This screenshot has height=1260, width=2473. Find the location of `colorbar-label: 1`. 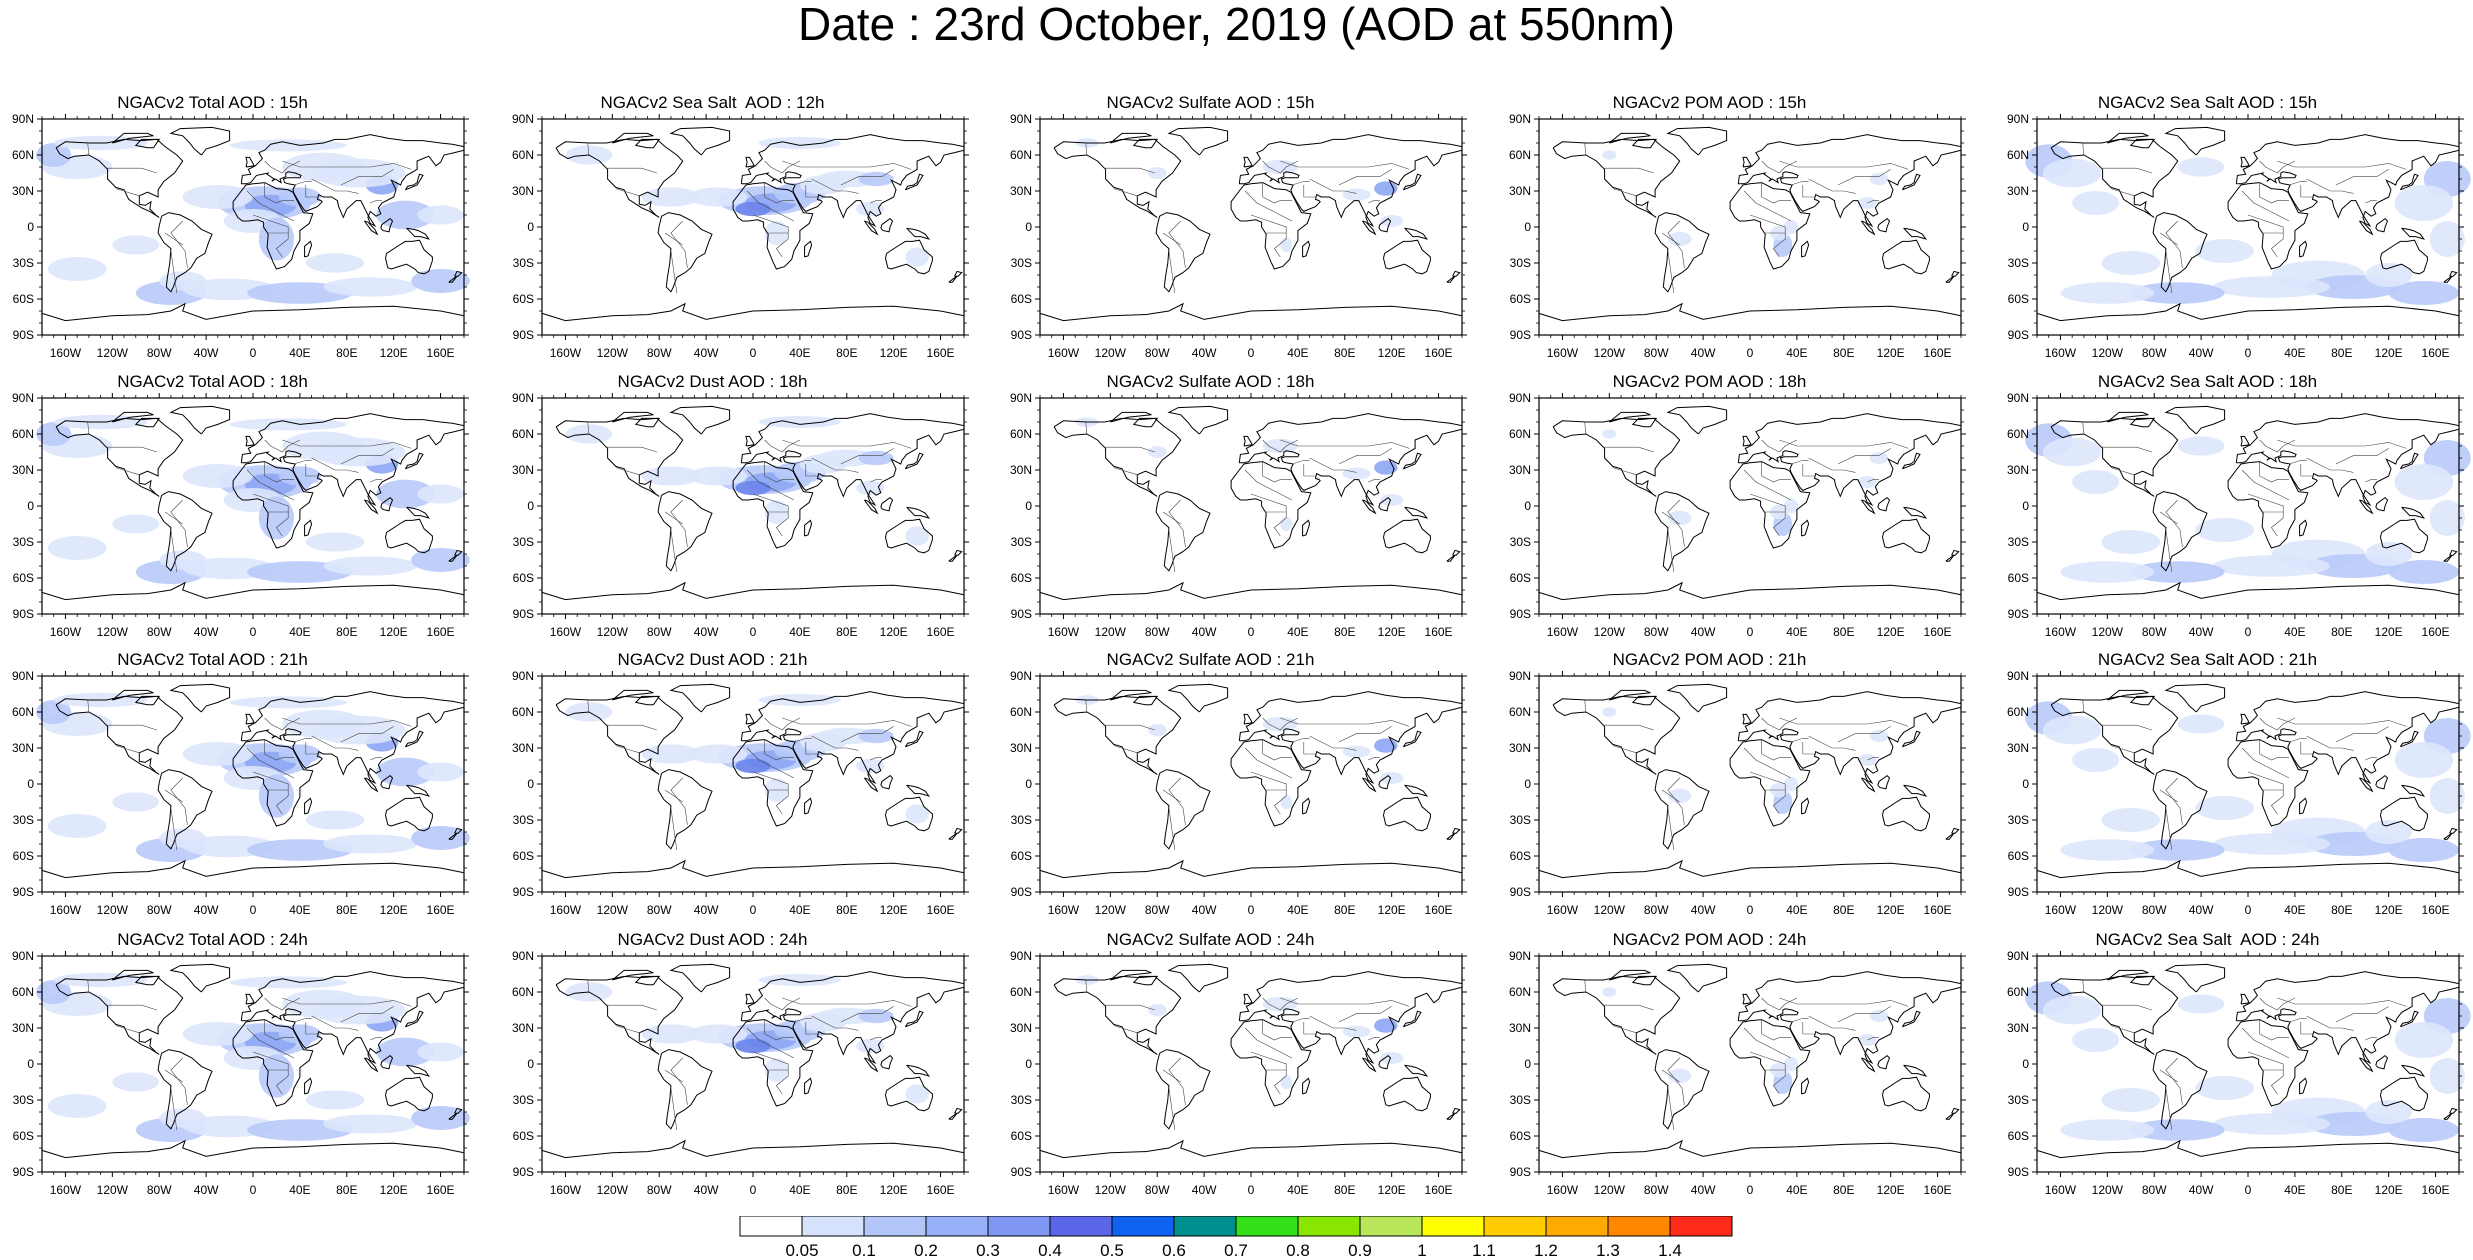

colorbar-label: 1 is located at coordinates (1421, 1250).